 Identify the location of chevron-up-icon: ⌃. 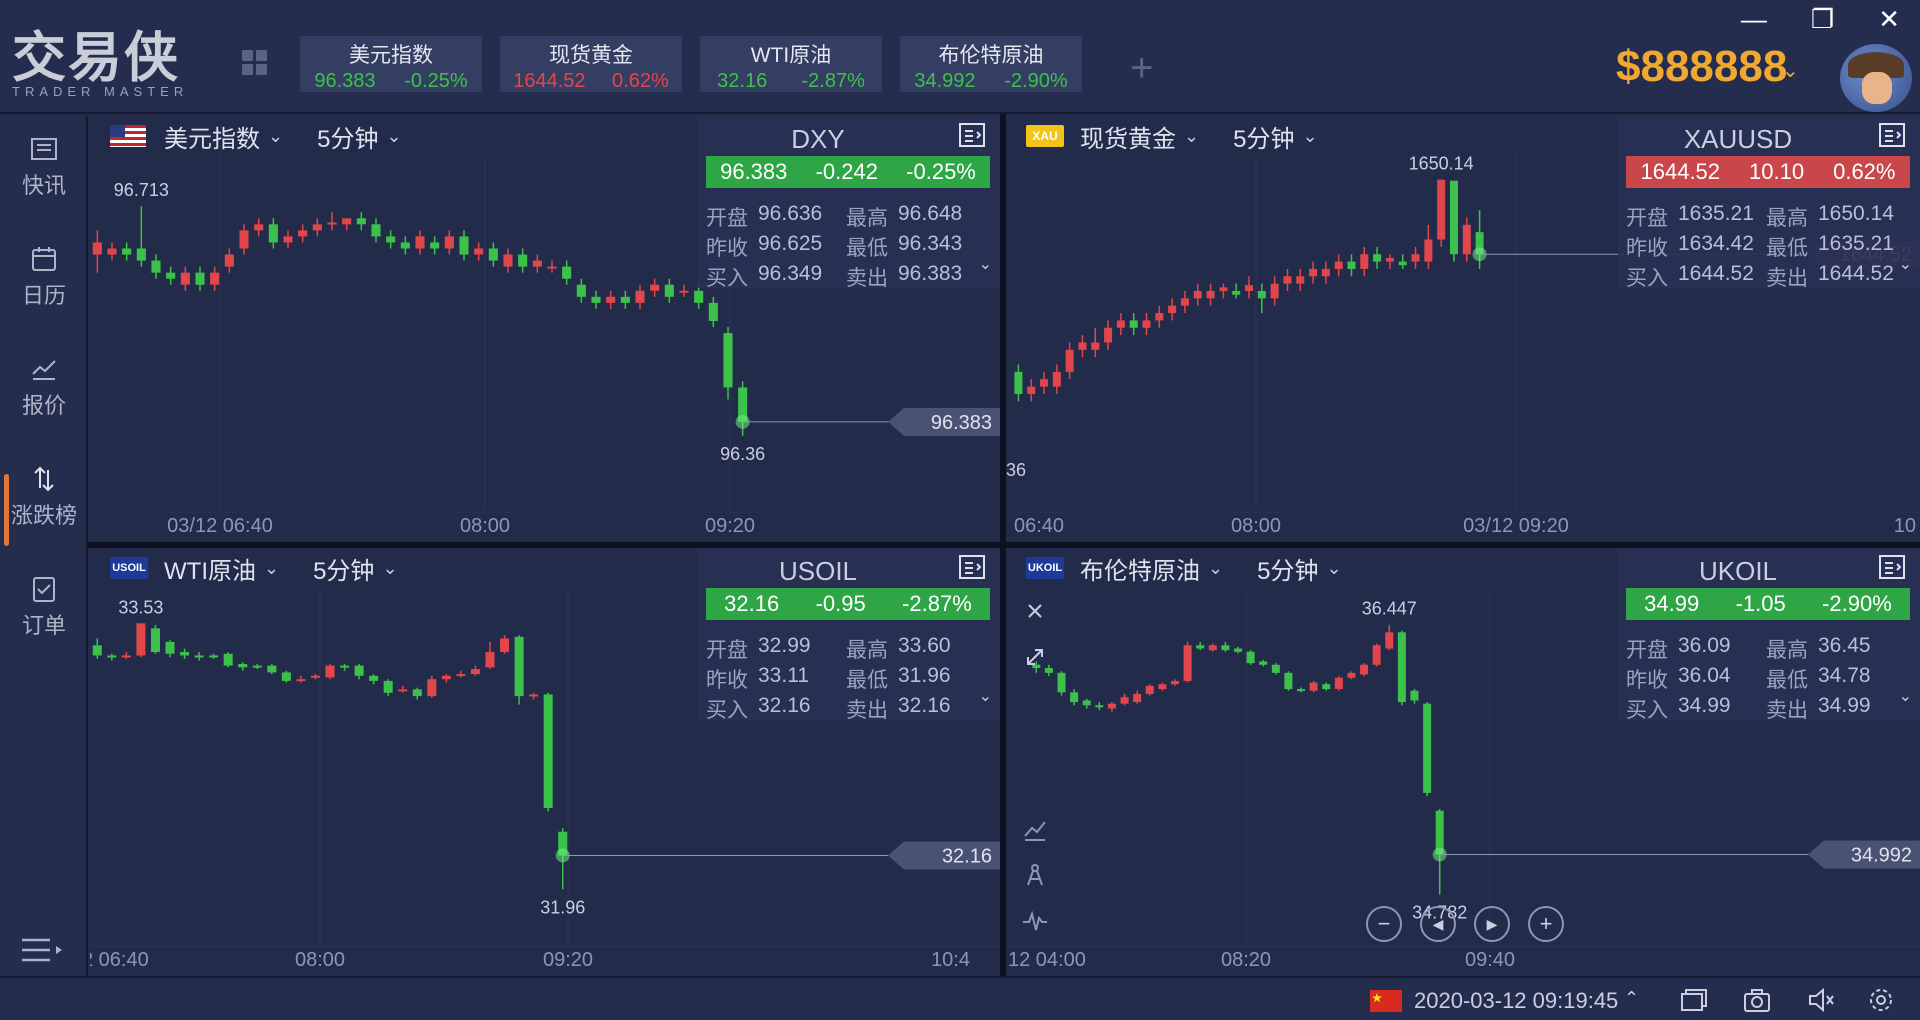
(1632, 998).